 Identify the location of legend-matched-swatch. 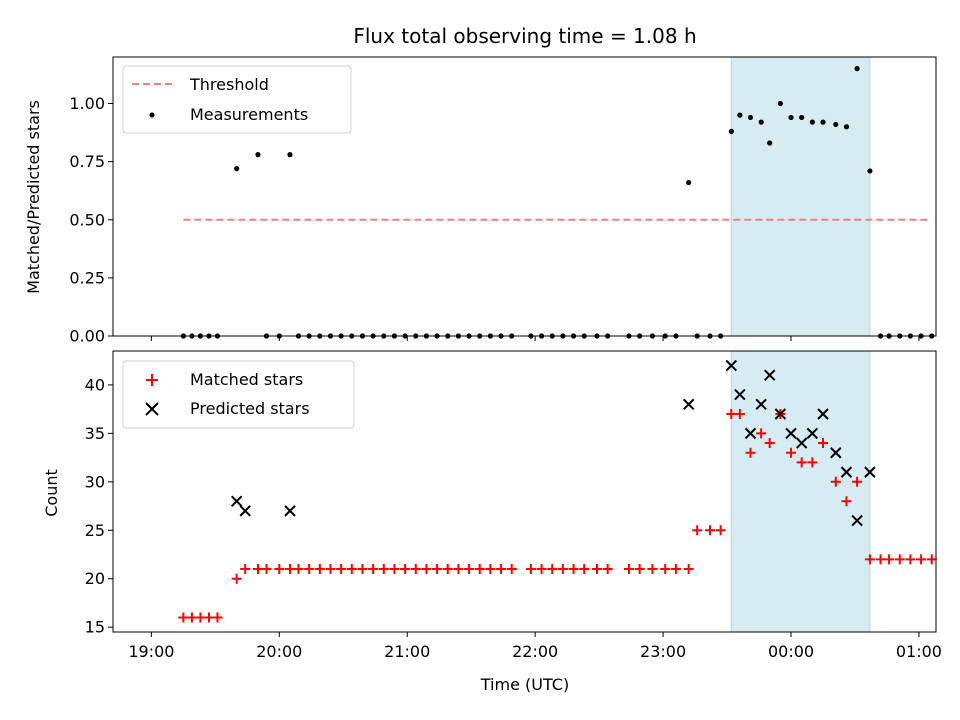
(152, 380).